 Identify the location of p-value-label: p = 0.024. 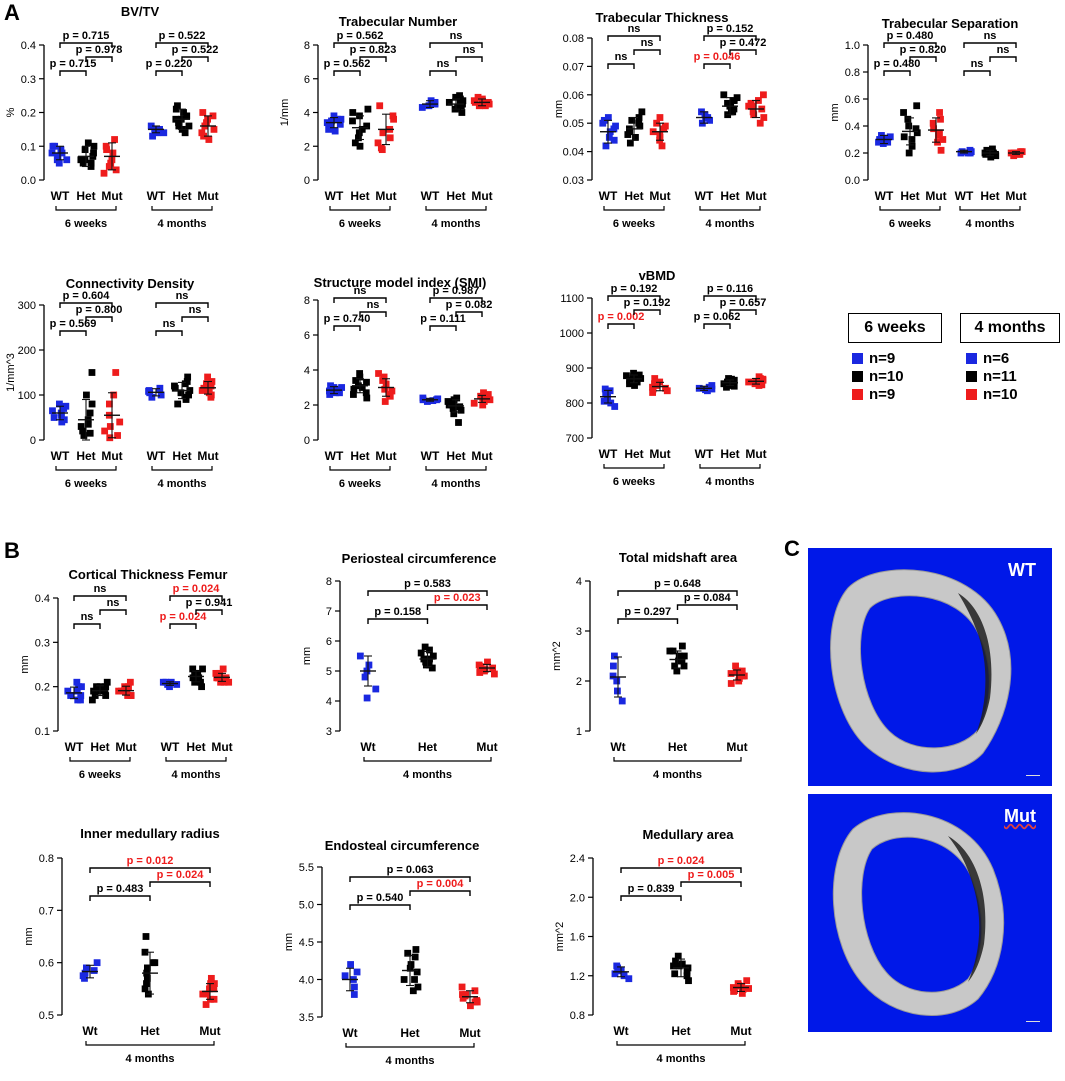
(181, 875).